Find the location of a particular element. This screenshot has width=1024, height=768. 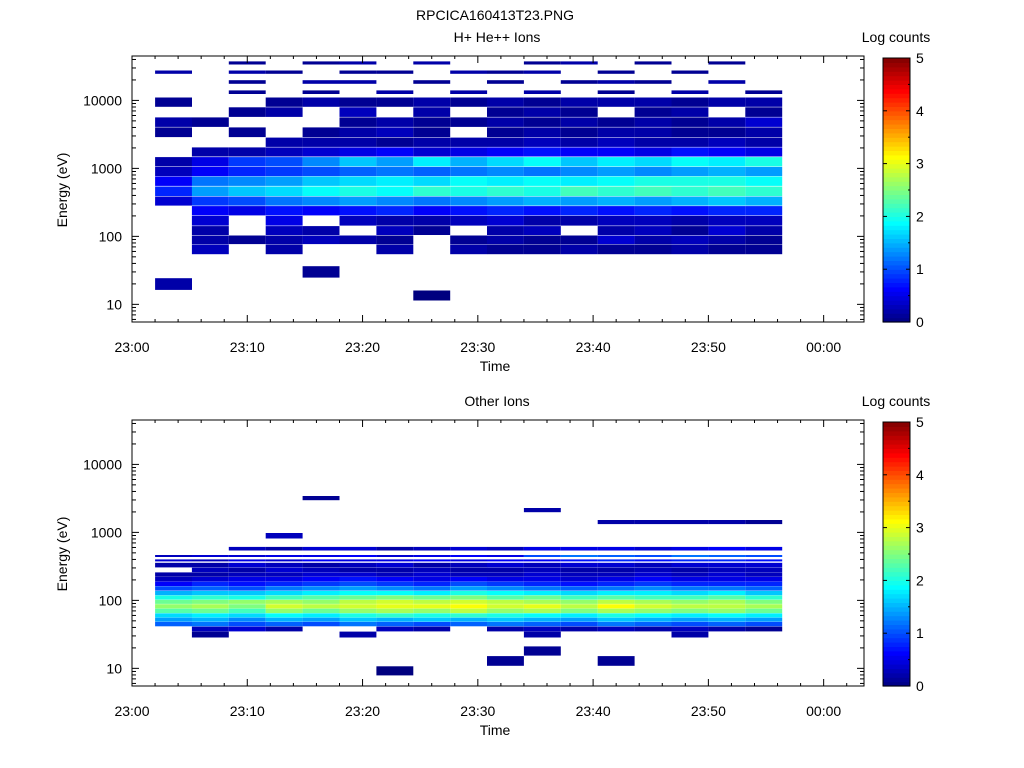

x-tick-label: 23:00 is located at coordinates (131, 711).